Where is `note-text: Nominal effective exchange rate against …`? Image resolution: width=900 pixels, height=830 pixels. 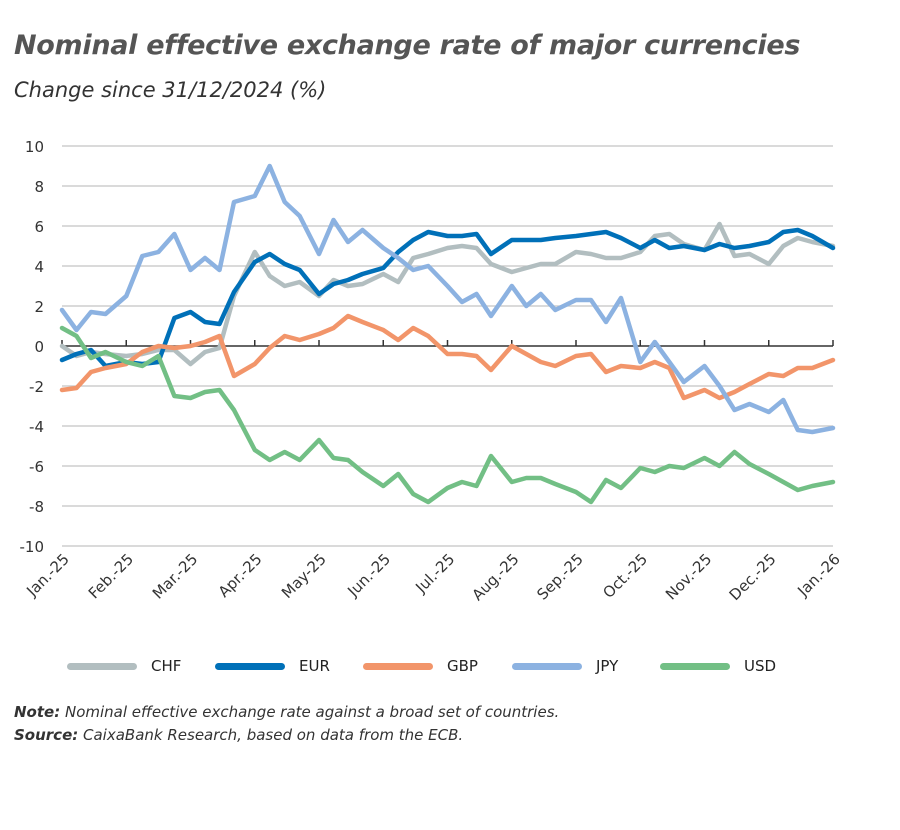
note-text: Nominal effective exchange rate against … is located at coordinates (310, 712).